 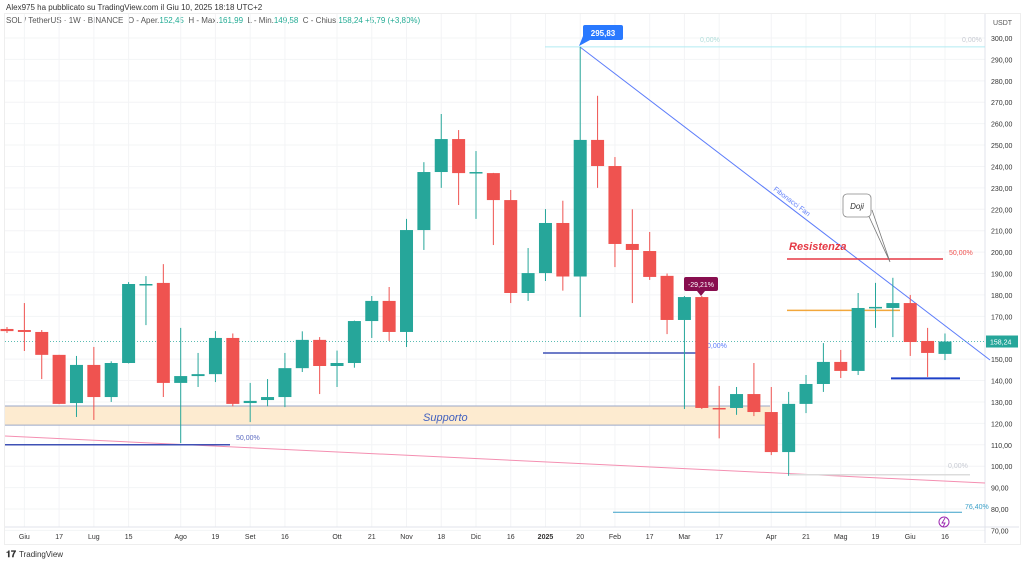 I want to click on time-tick: 18, so click(x=441, y=537).